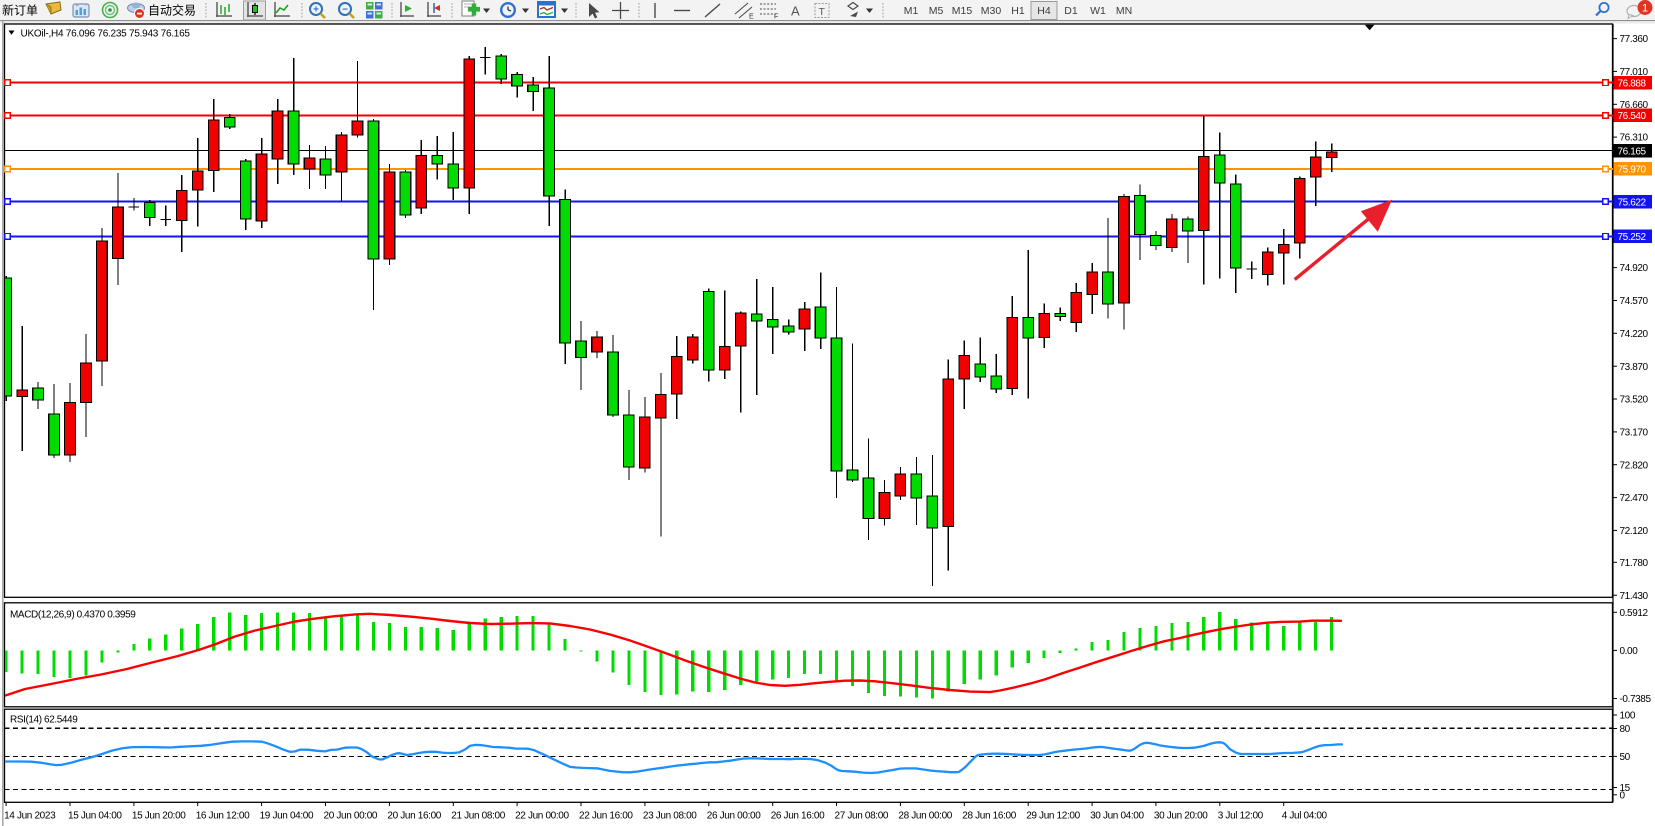  What do you see at coordinates (1634, 39) in the screenshot?
I see `svg-text: 77.360` at bounding box center [1634, 39].